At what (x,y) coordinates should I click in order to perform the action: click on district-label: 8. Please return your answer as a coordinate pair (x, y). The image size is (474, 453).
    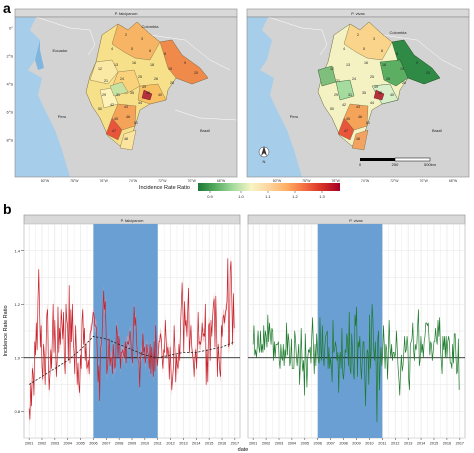
    Looking at the image, I should click on (165, 54).